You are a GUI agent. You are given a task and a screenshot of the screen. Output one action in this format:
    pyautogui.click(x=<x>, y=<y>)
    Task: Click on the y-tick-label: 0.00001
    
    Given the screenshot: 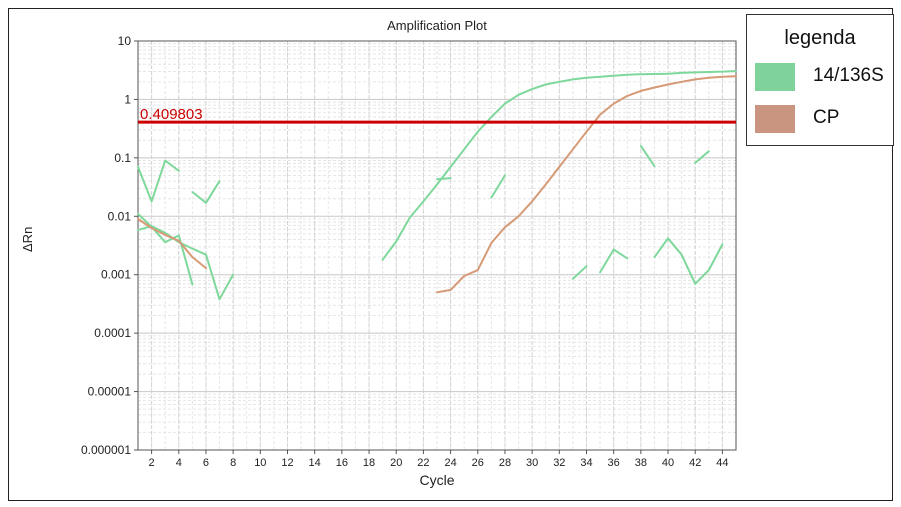 What is the action you would take?
    pyautogui.click(x=110, y=392)
    